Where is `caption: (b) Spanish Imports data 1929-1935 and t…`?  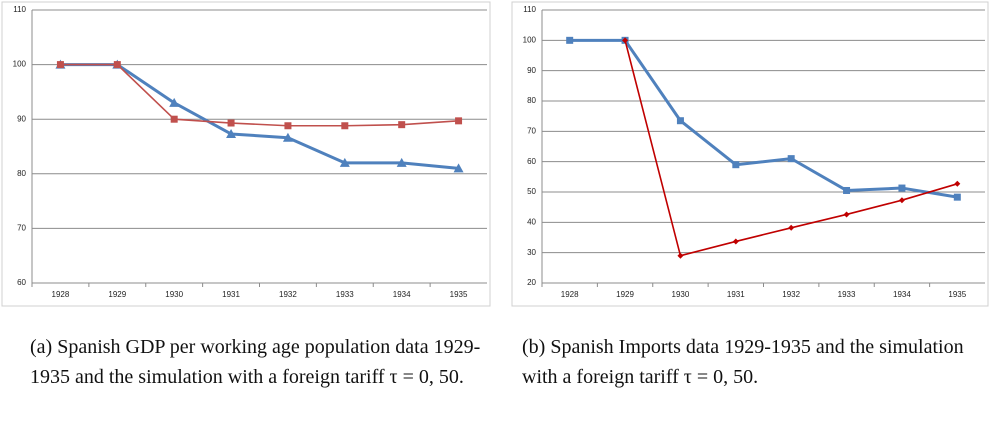
caption: (b) Spanish Imports data 1929-1935 and t… is located at coordinates (743, 362).